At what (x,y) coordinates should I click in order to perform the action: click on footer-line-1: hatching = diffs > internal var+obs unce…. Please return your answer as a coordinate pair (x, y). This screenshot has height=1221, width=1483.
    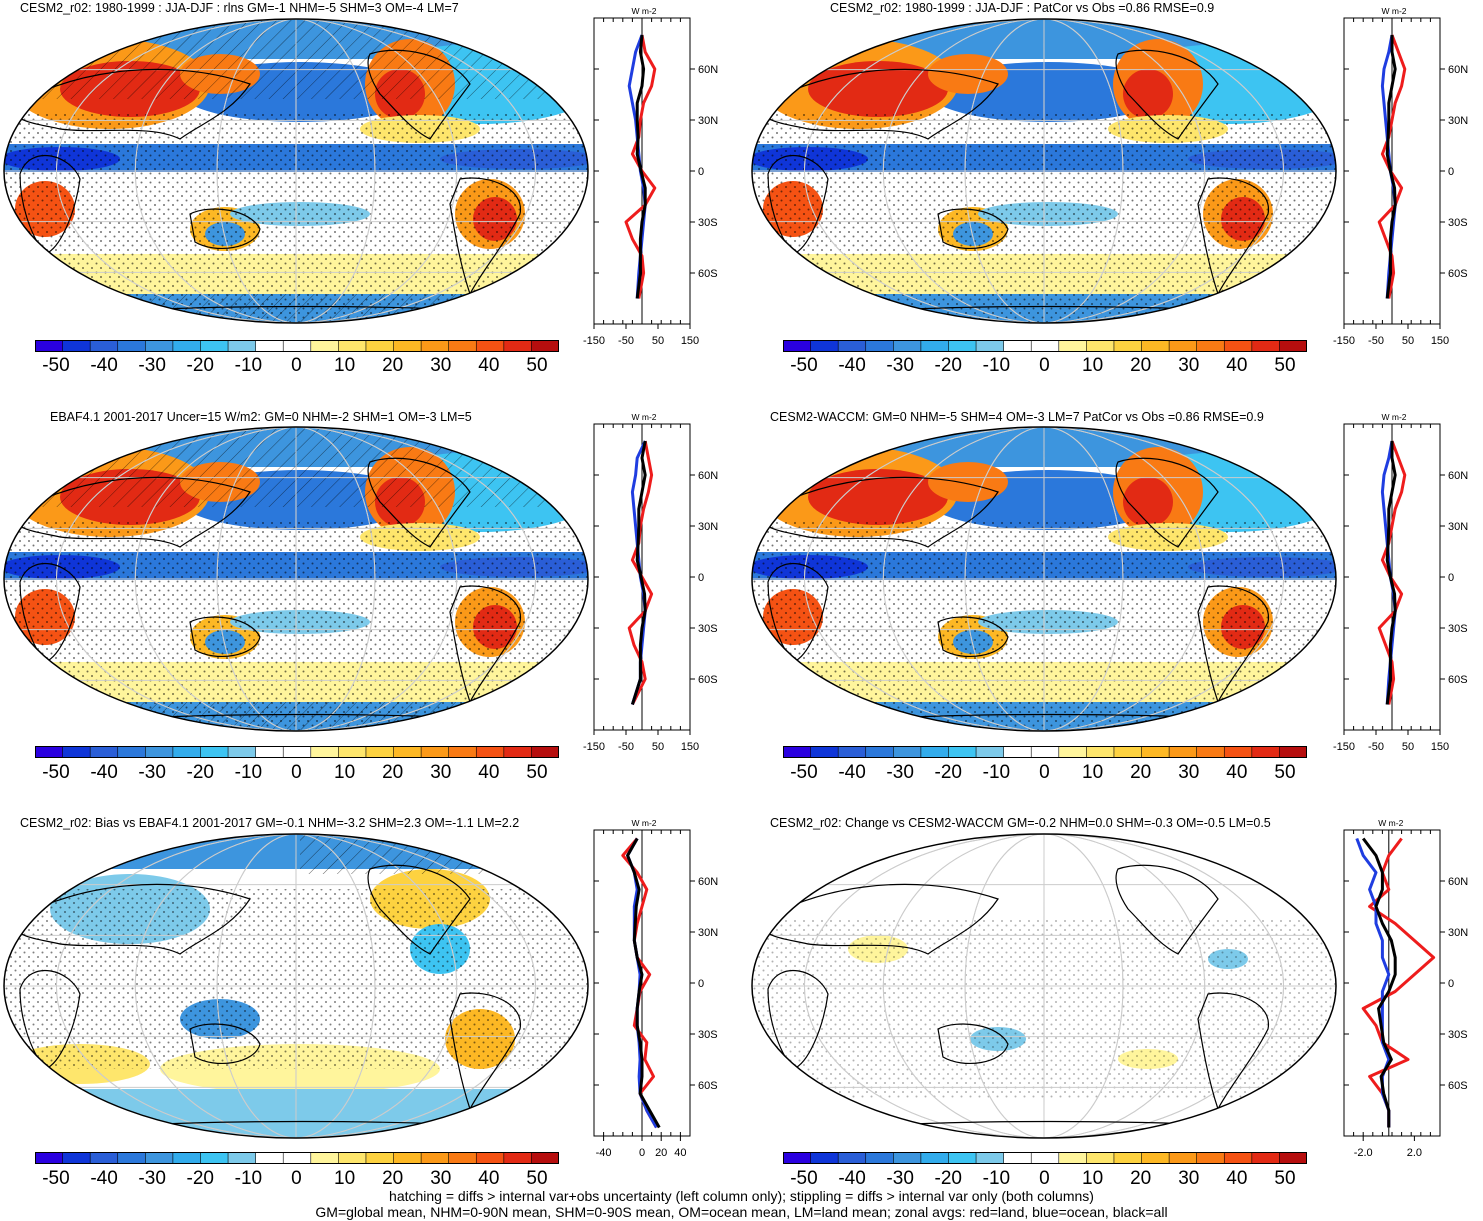
    Looking at the image, I should click on (741, 1196).